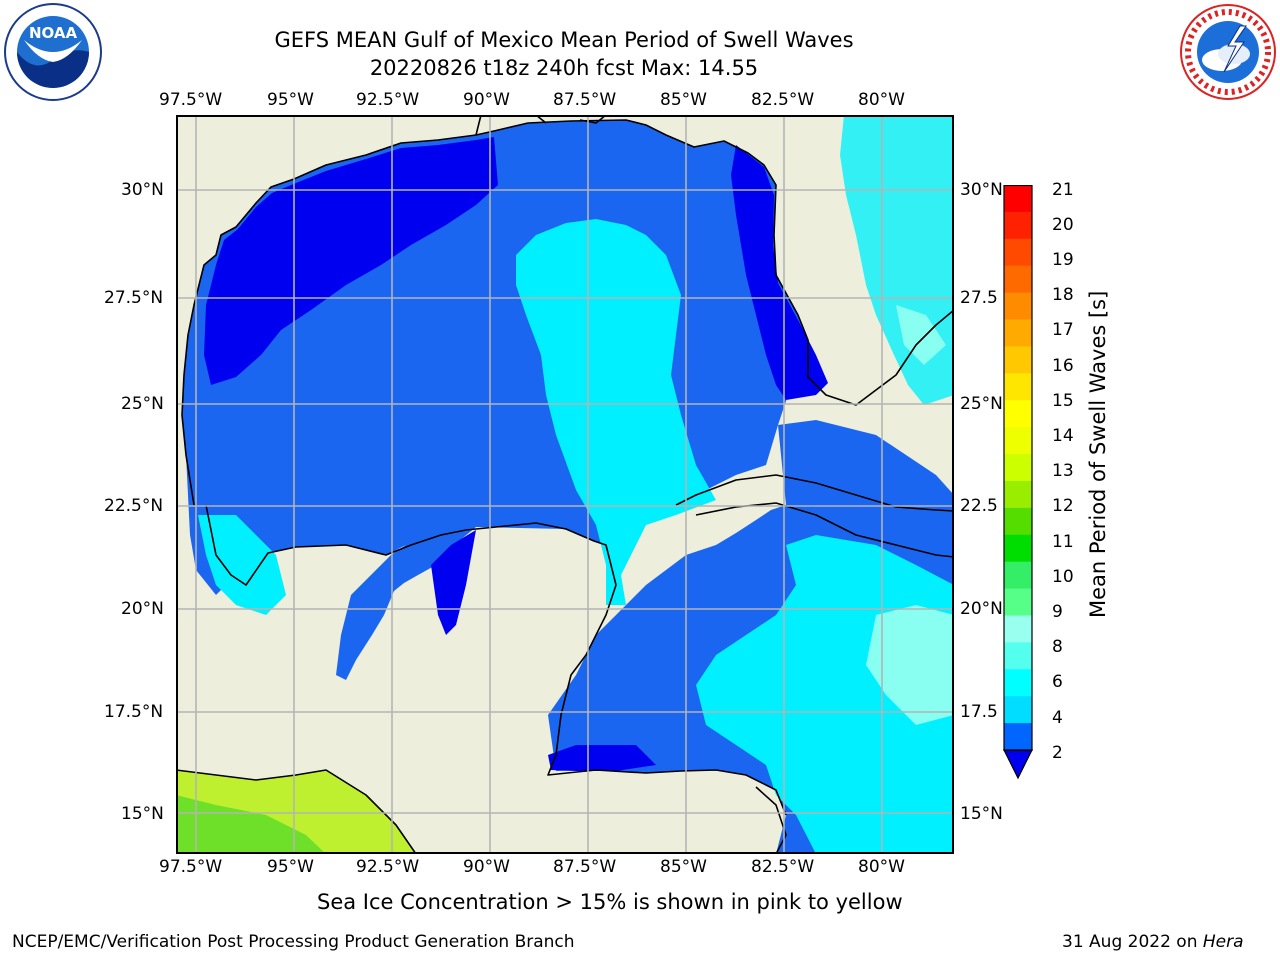 The width and height of the screenshot is (1280, 960). Describe the element at coordinates (585, 867) in the screenshot. I see `lon-tick-bottom: 87.5°W` at that location.